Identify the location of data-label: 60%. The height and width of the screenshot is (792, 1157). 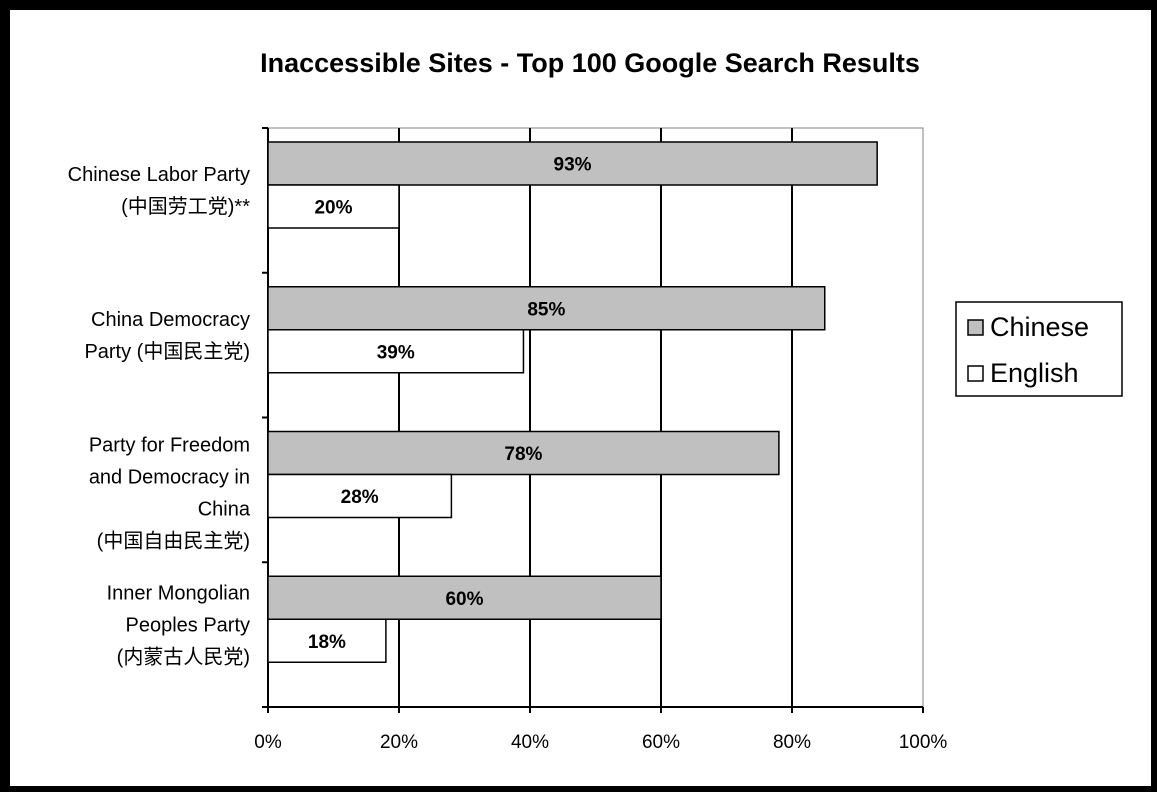
(464, 599).